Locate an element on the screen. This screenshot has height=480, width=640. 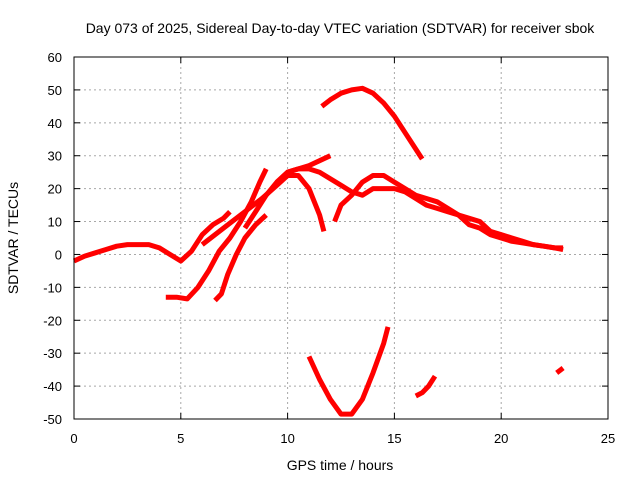
y-tick-label: -10 is located at coordinates (52, 287).